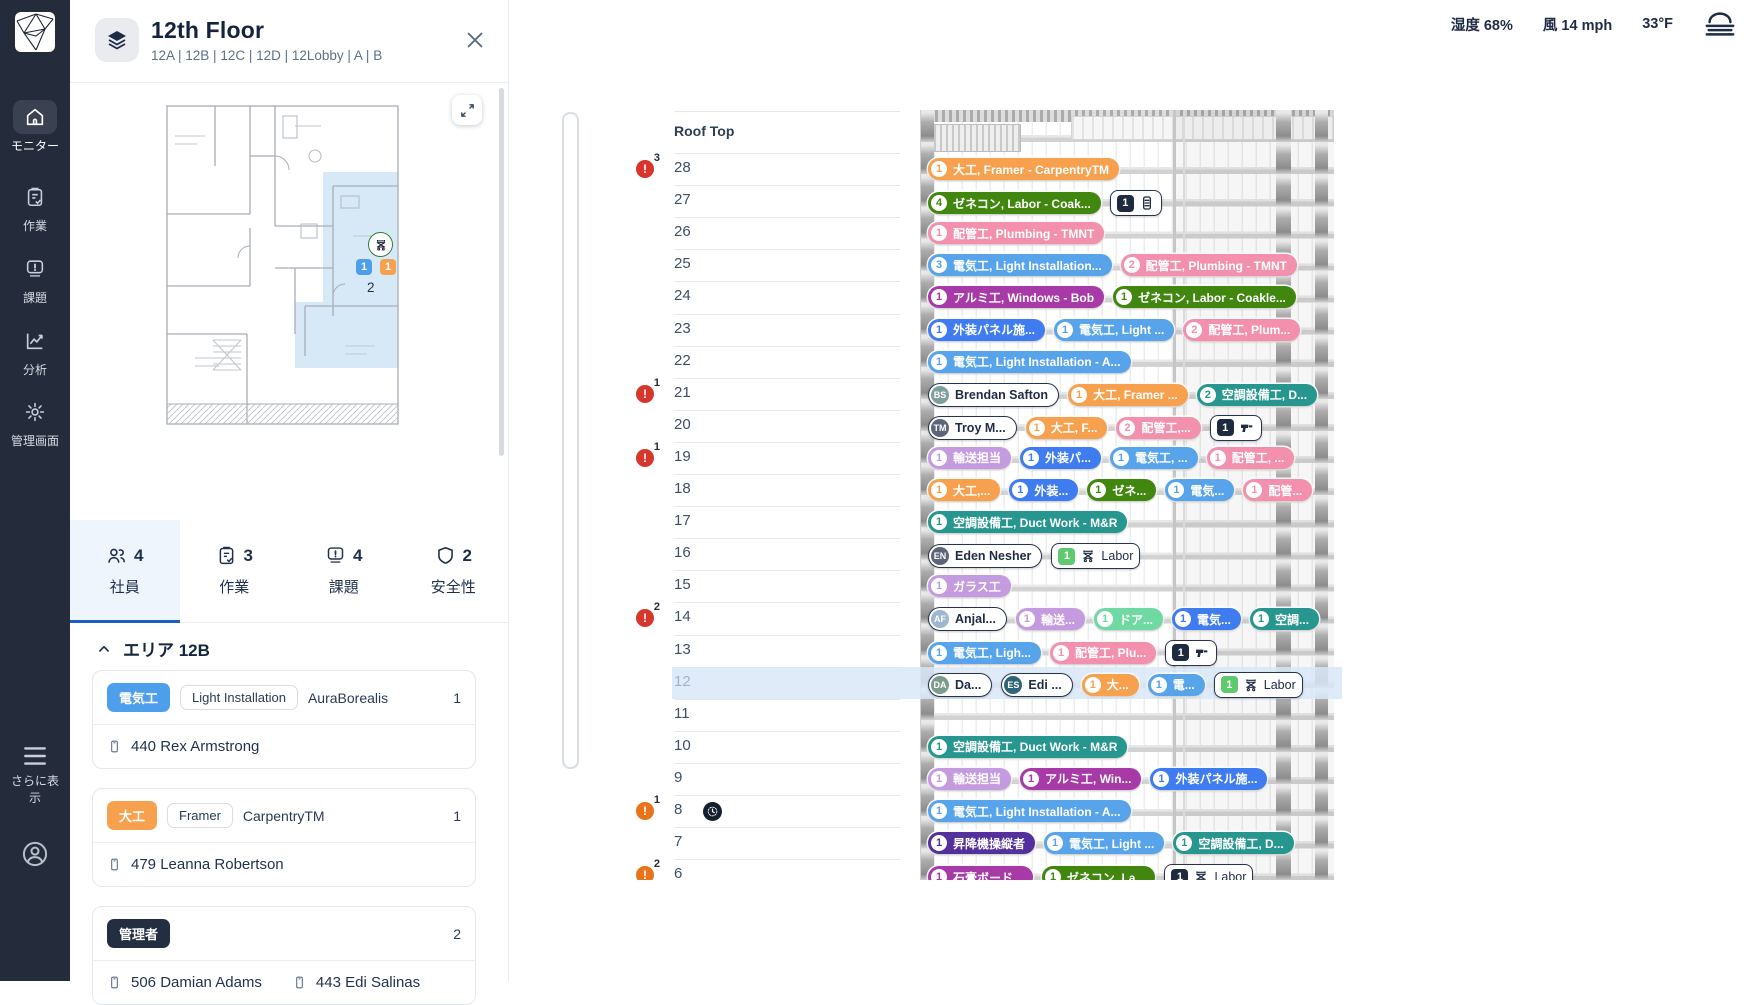 This screenshot has height=1005, width=1748. Describe the element at coordinates (682, 264) in the screenshot. I see `floor-label-25: 25` at that location.